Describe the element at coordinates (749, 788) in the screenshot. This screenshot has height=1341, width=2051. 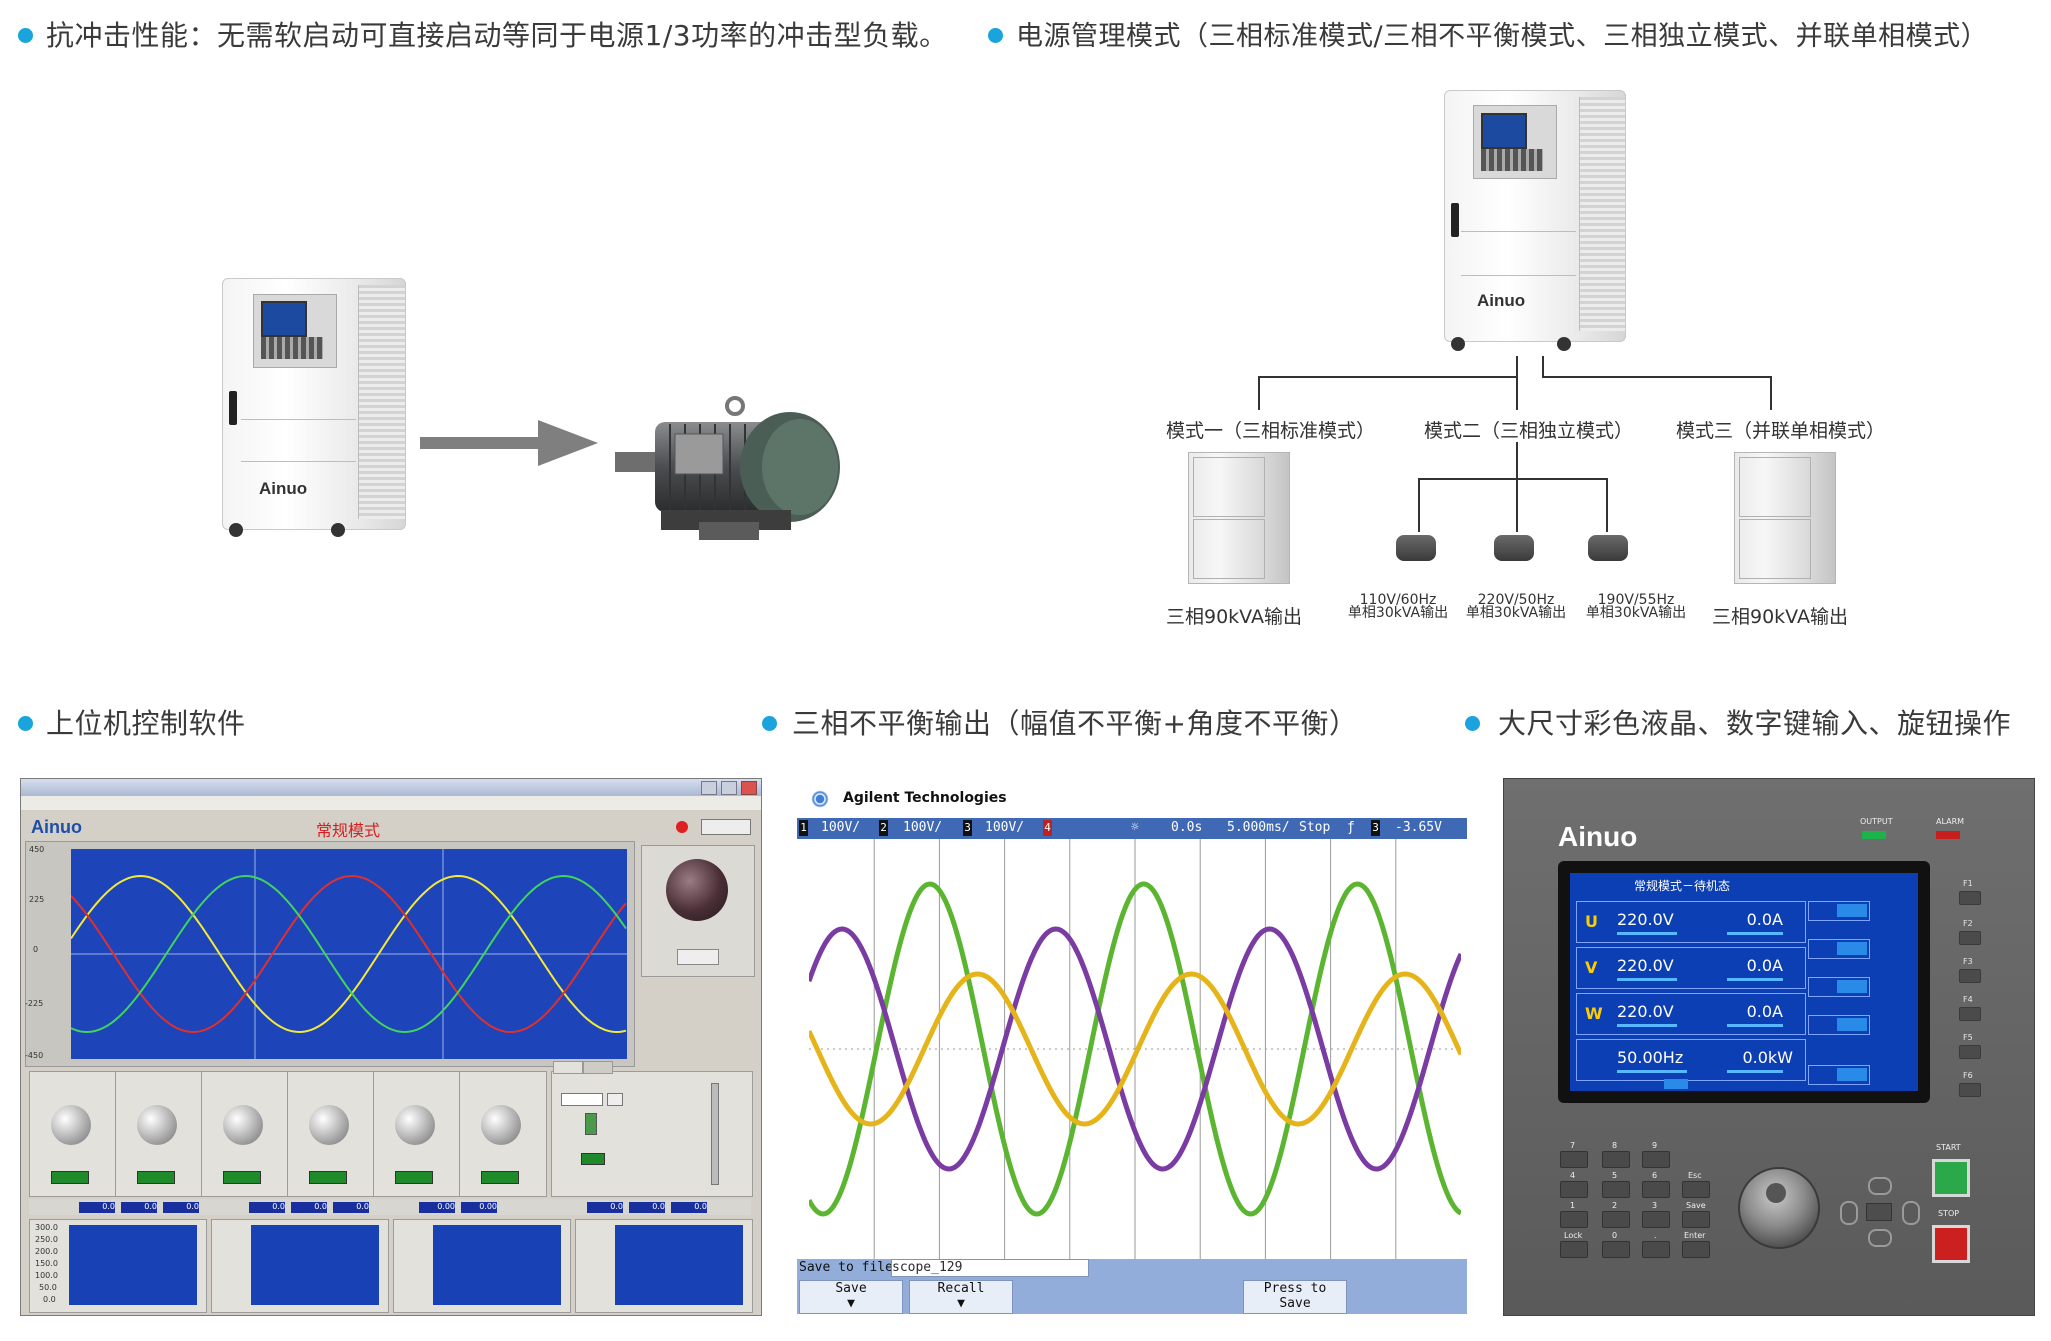
I see `window-close-button` at that location.